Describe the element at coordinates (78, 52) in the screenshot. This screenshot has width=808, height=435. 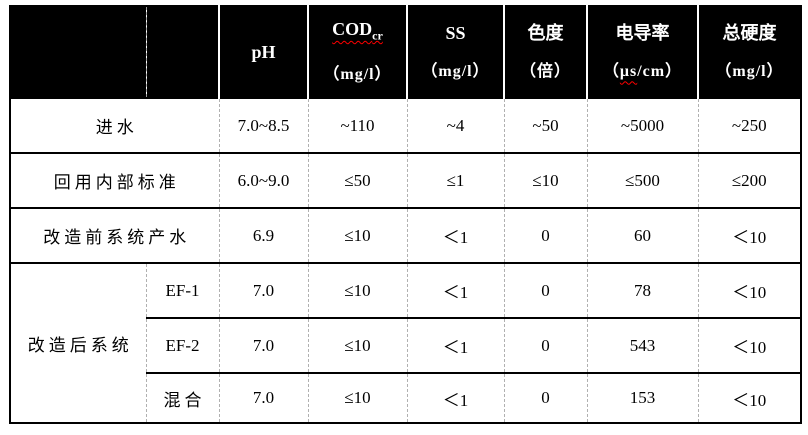
I see `header-blank-a` at that location.